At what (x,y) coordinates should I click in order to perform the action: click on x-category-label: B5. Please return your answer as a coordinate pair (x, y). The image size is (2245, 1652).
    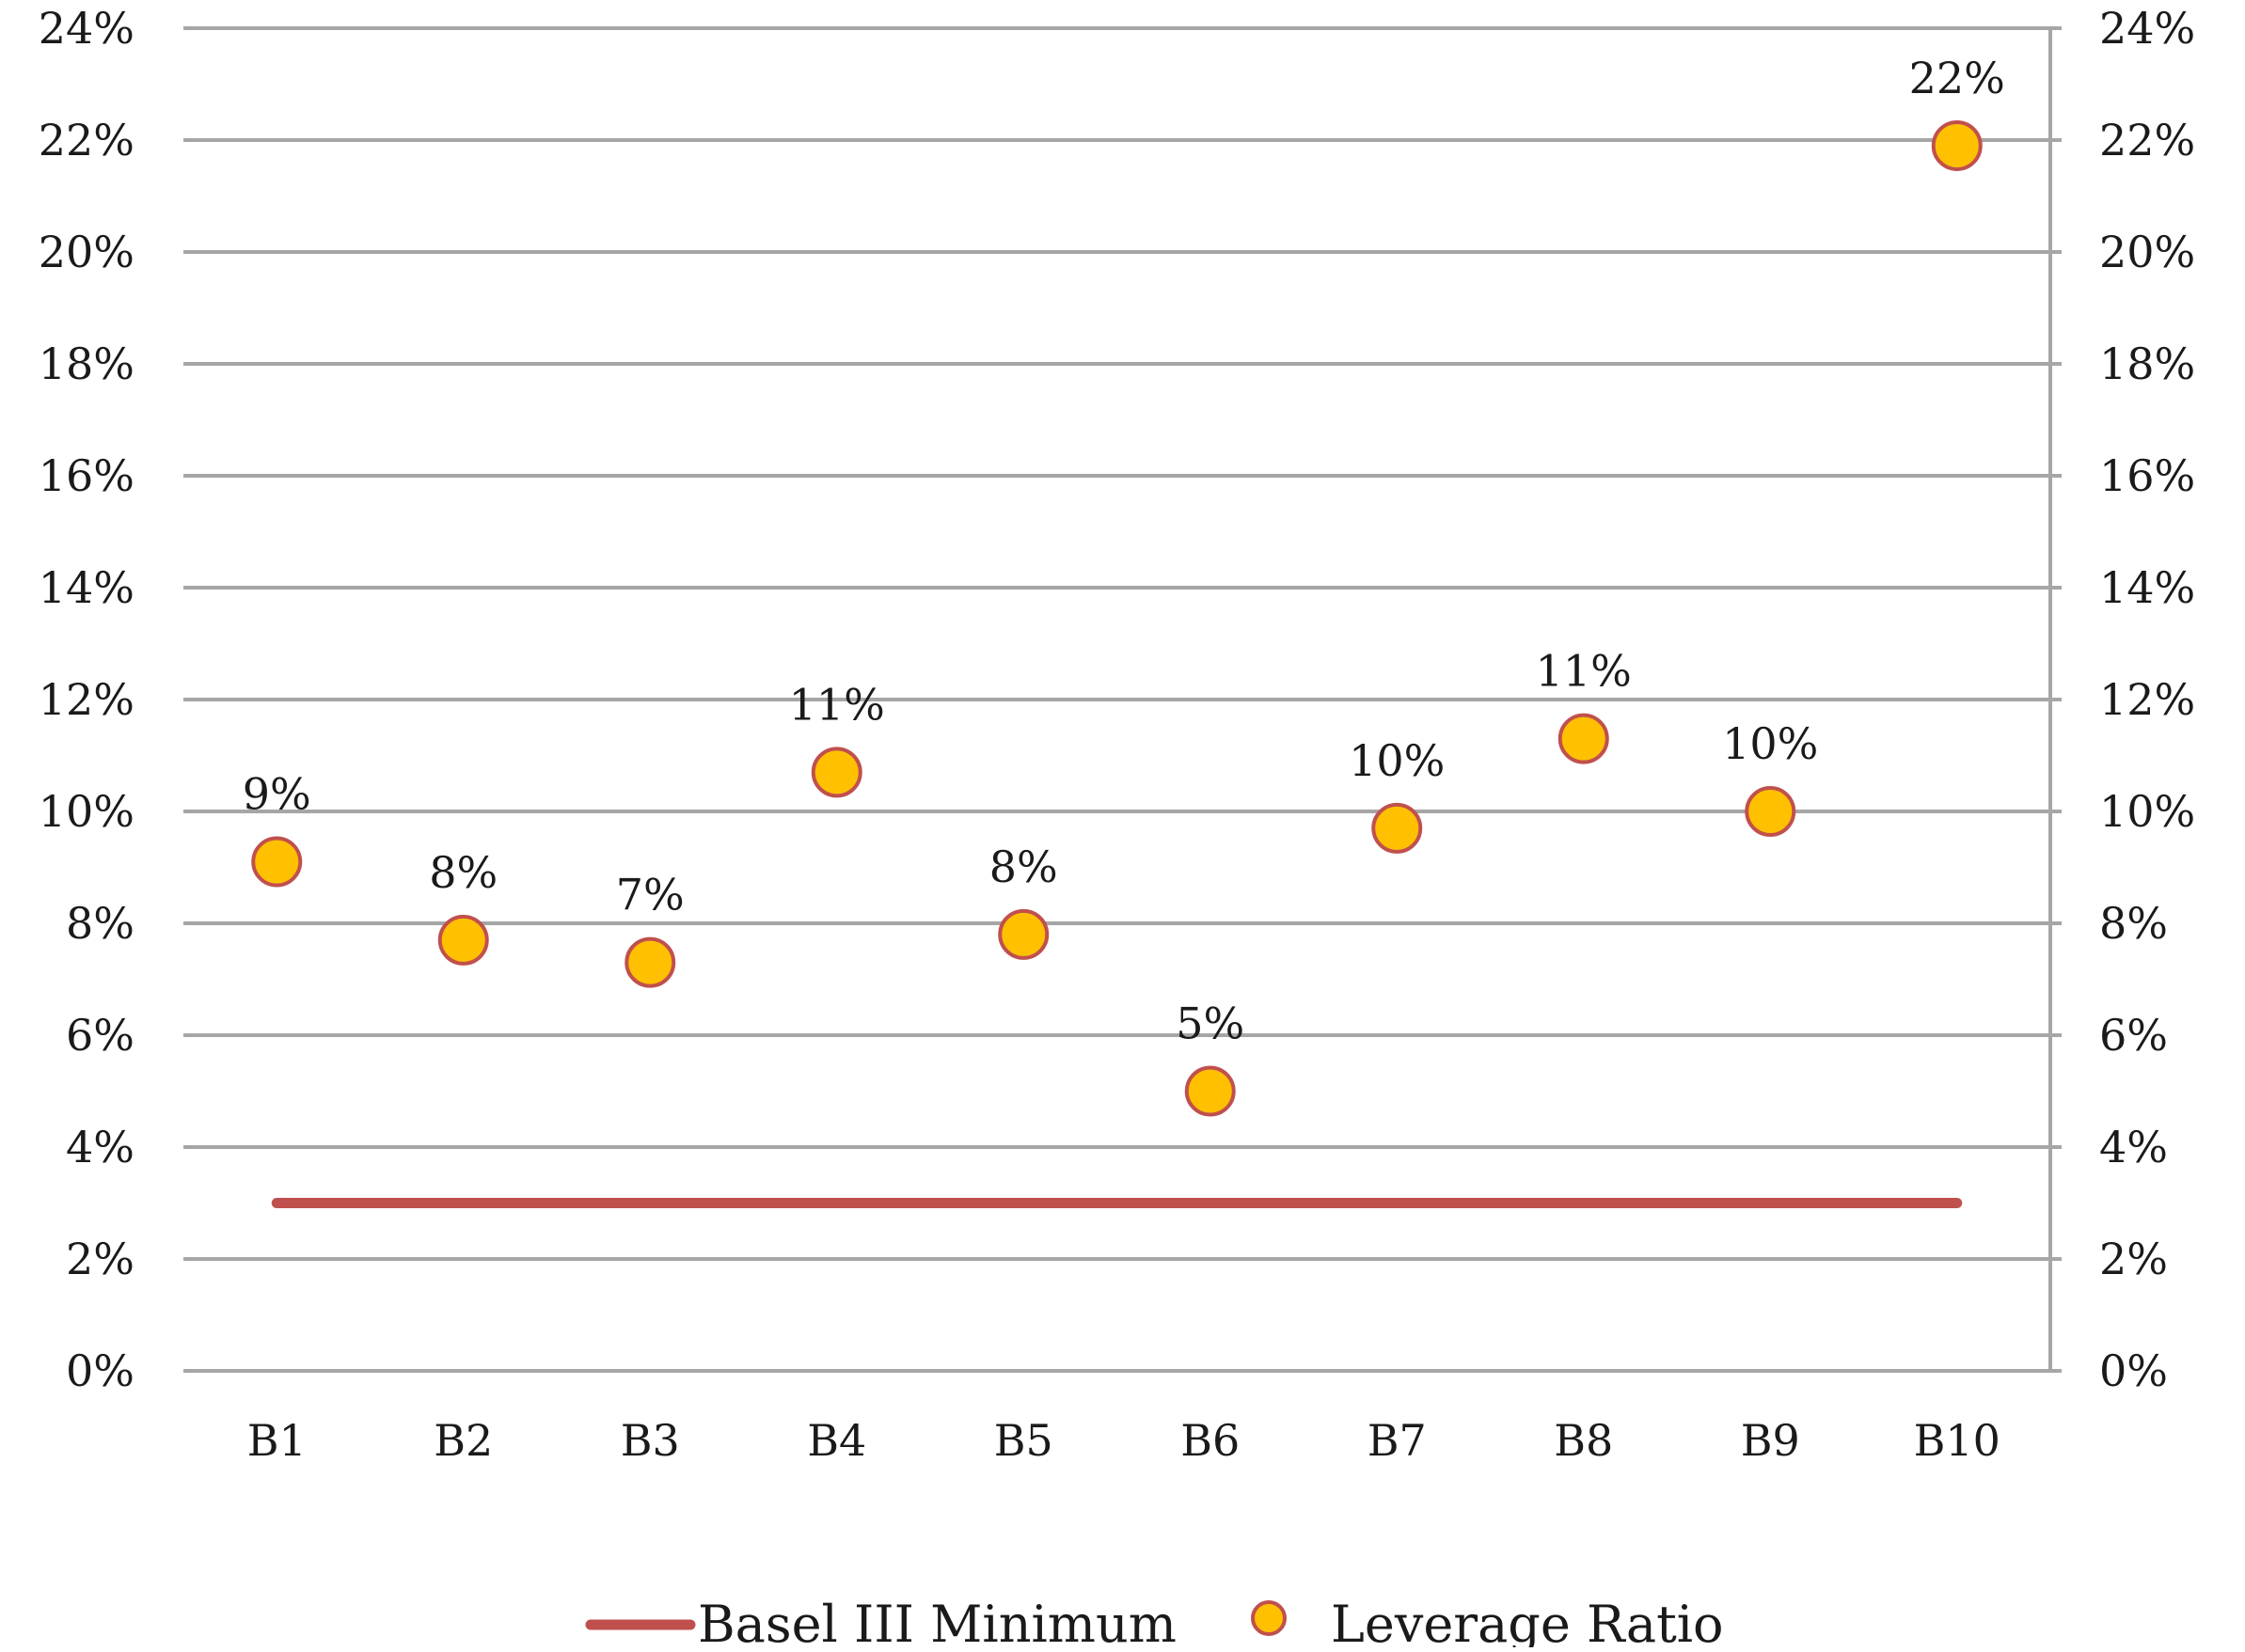
    Looking at the image, I should click on (1024, 1441).